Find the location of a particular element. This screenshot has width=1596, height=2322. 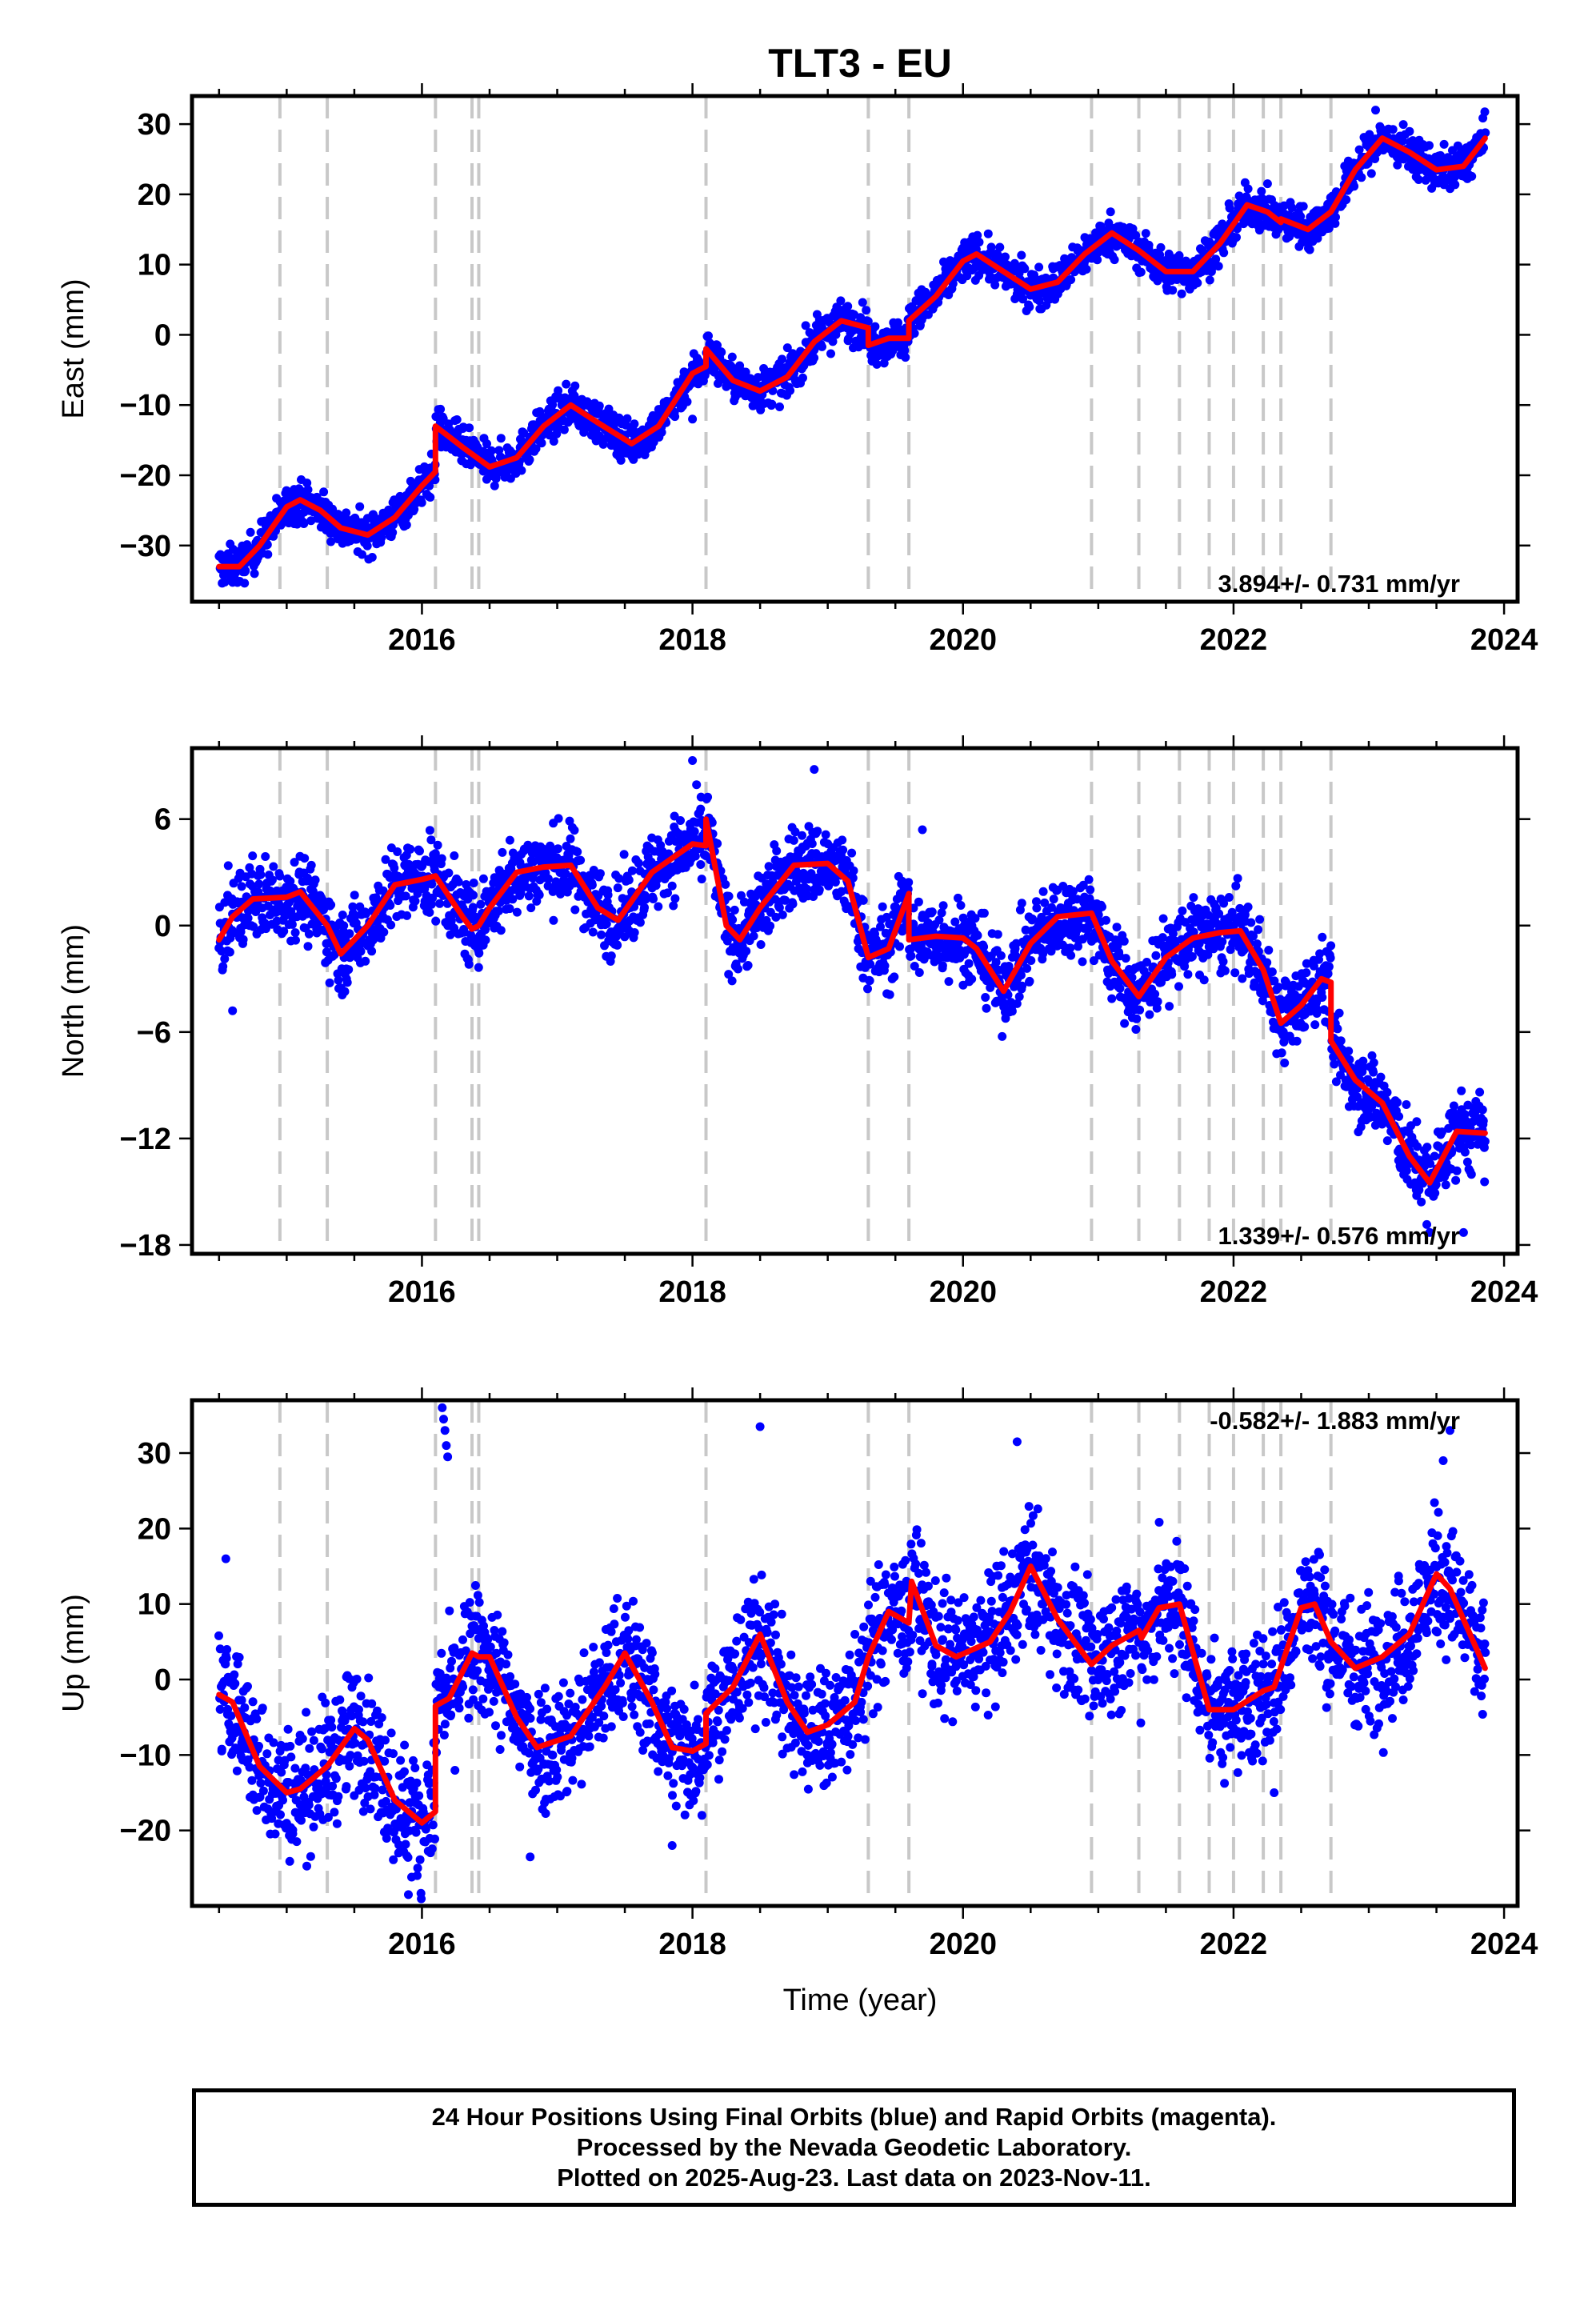

y-tick-label: −30 is located at coordinates (145, 546).